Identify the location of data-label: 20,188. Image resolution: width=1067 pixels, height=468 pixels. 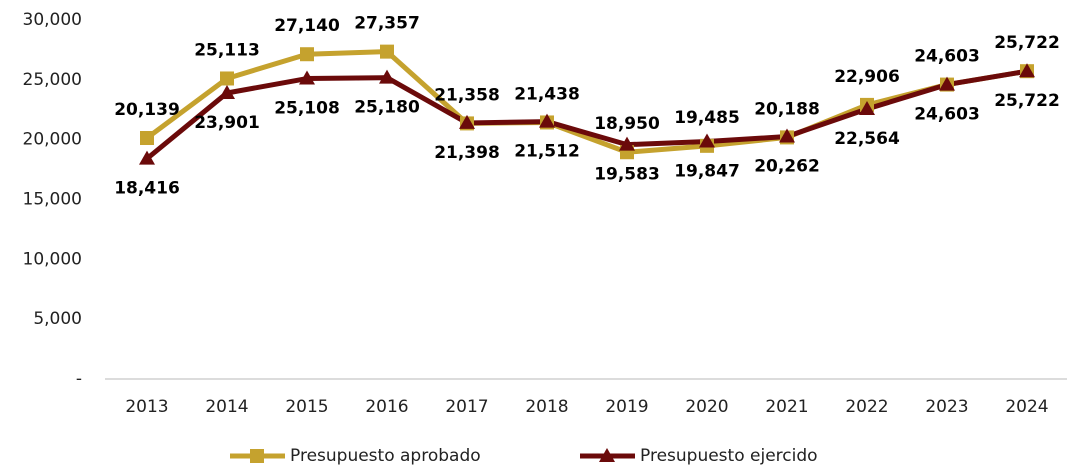
(787, 109).